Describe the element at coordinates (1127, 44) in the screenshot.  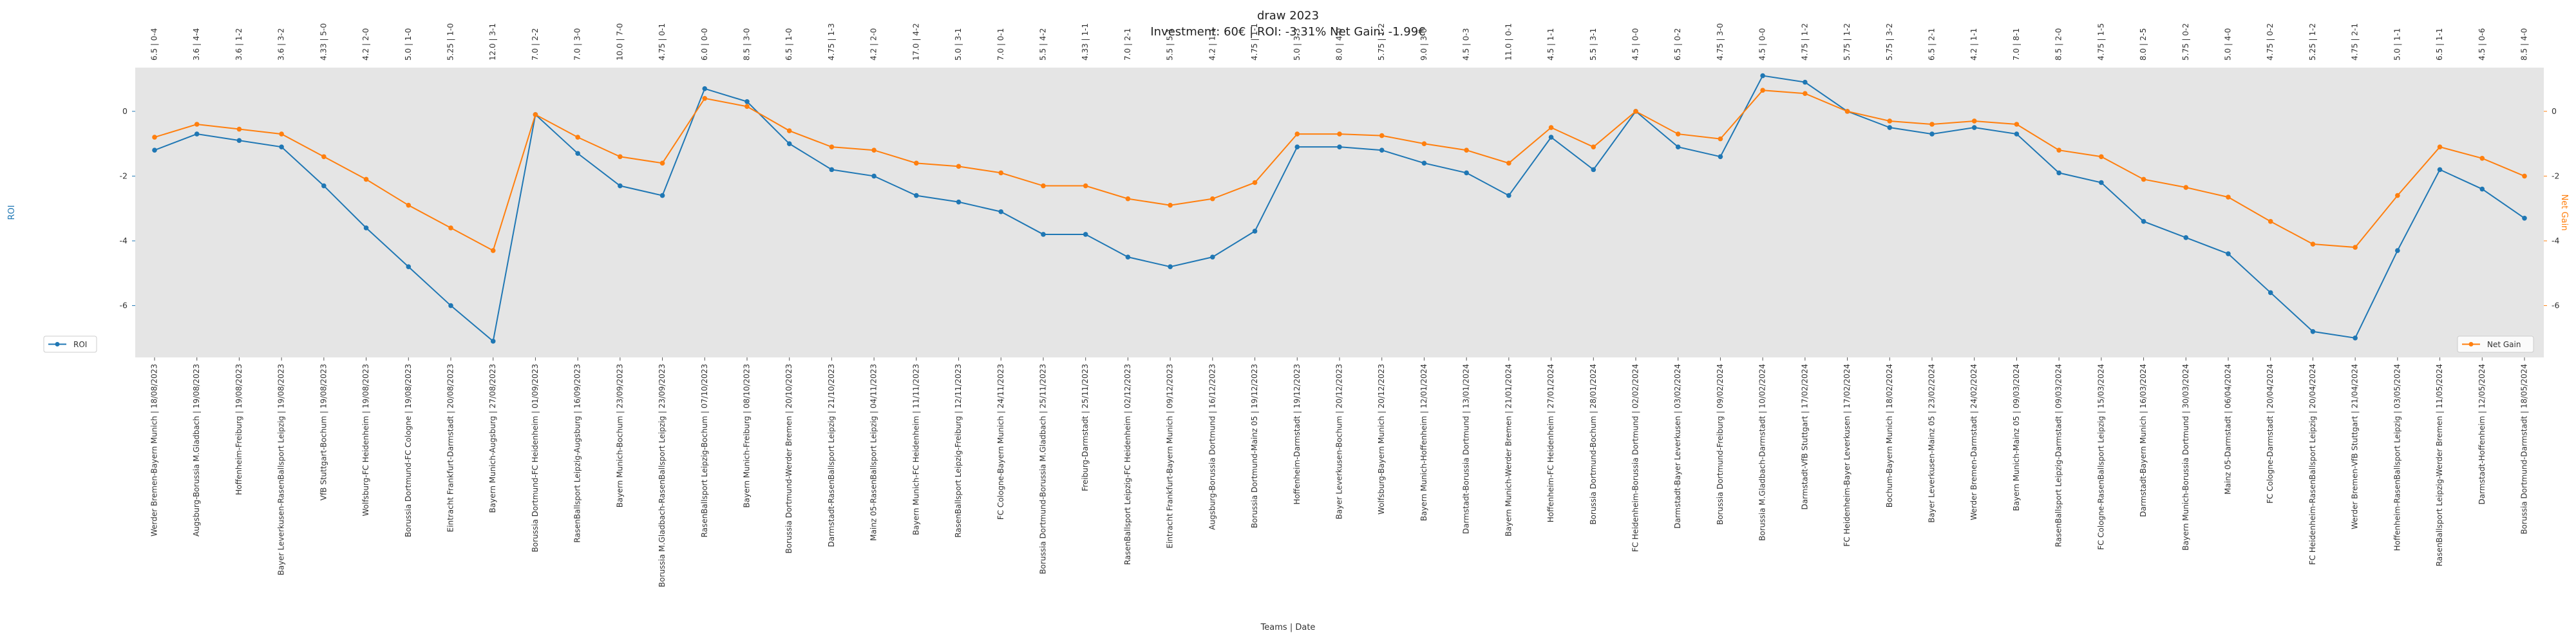
I see `top-label: 7.0 | 2-1` at that location.